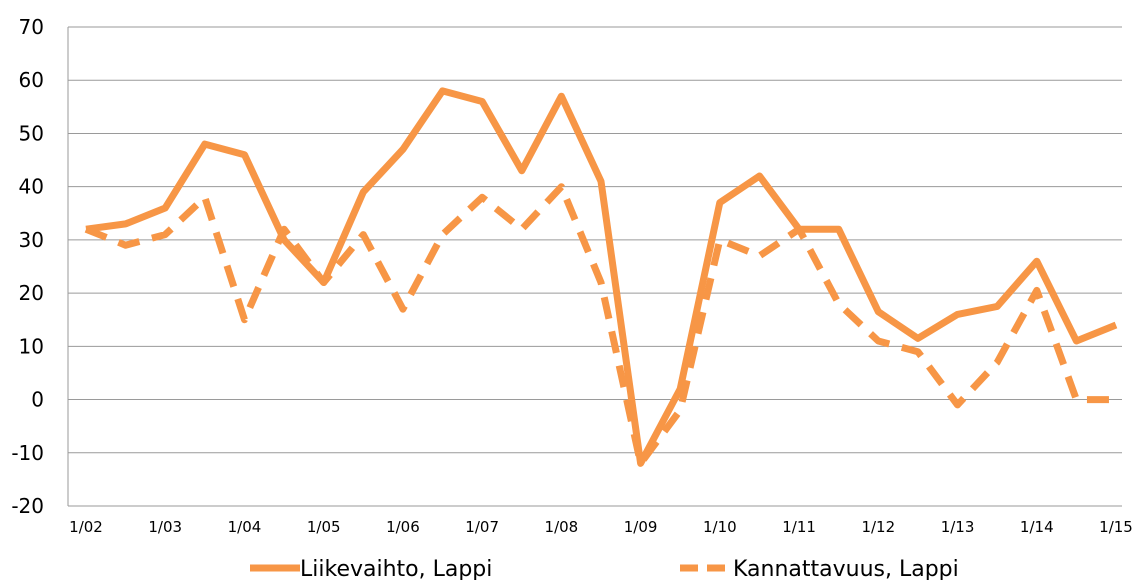 The width and height of the screenshot is (1136, 580). I want to click on x-tick-label: 1/12, so click(878, 527).